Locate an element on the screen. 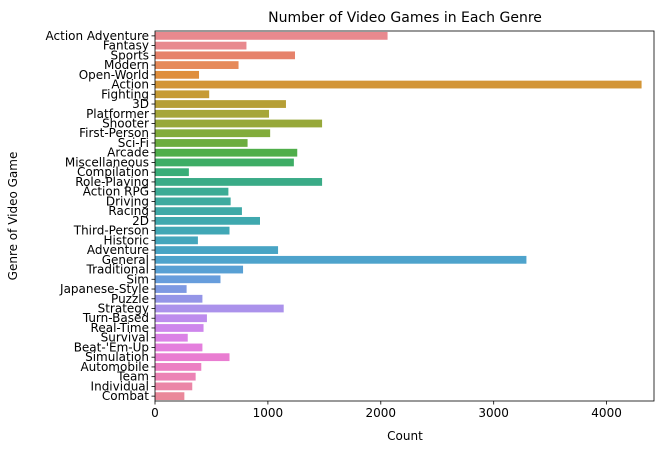 The image size is (662, 452). bar-team is located at coordinates (175, 376).